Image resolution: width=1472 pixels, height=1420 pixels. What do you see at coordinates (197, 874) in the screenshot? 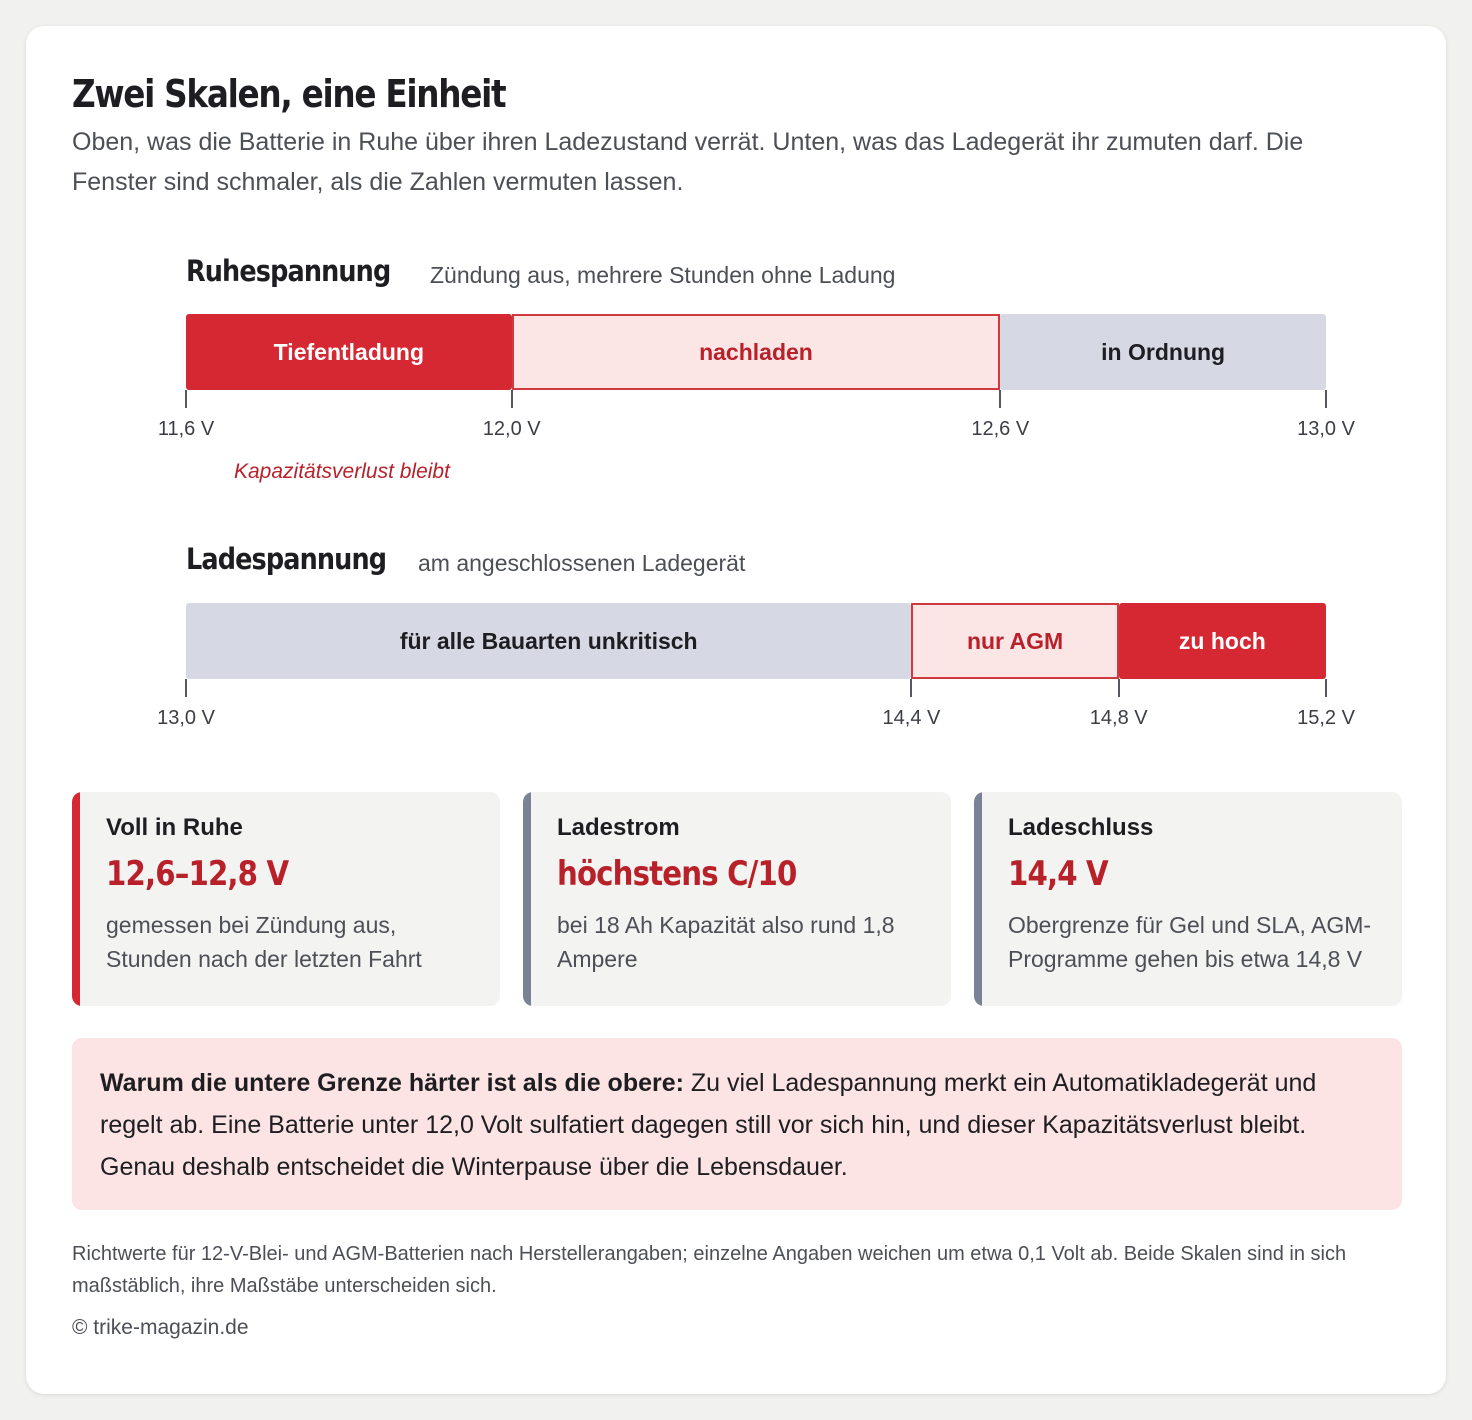
I see `fact-value: 12,6–12,8 V` at bounding box center [197, 874].